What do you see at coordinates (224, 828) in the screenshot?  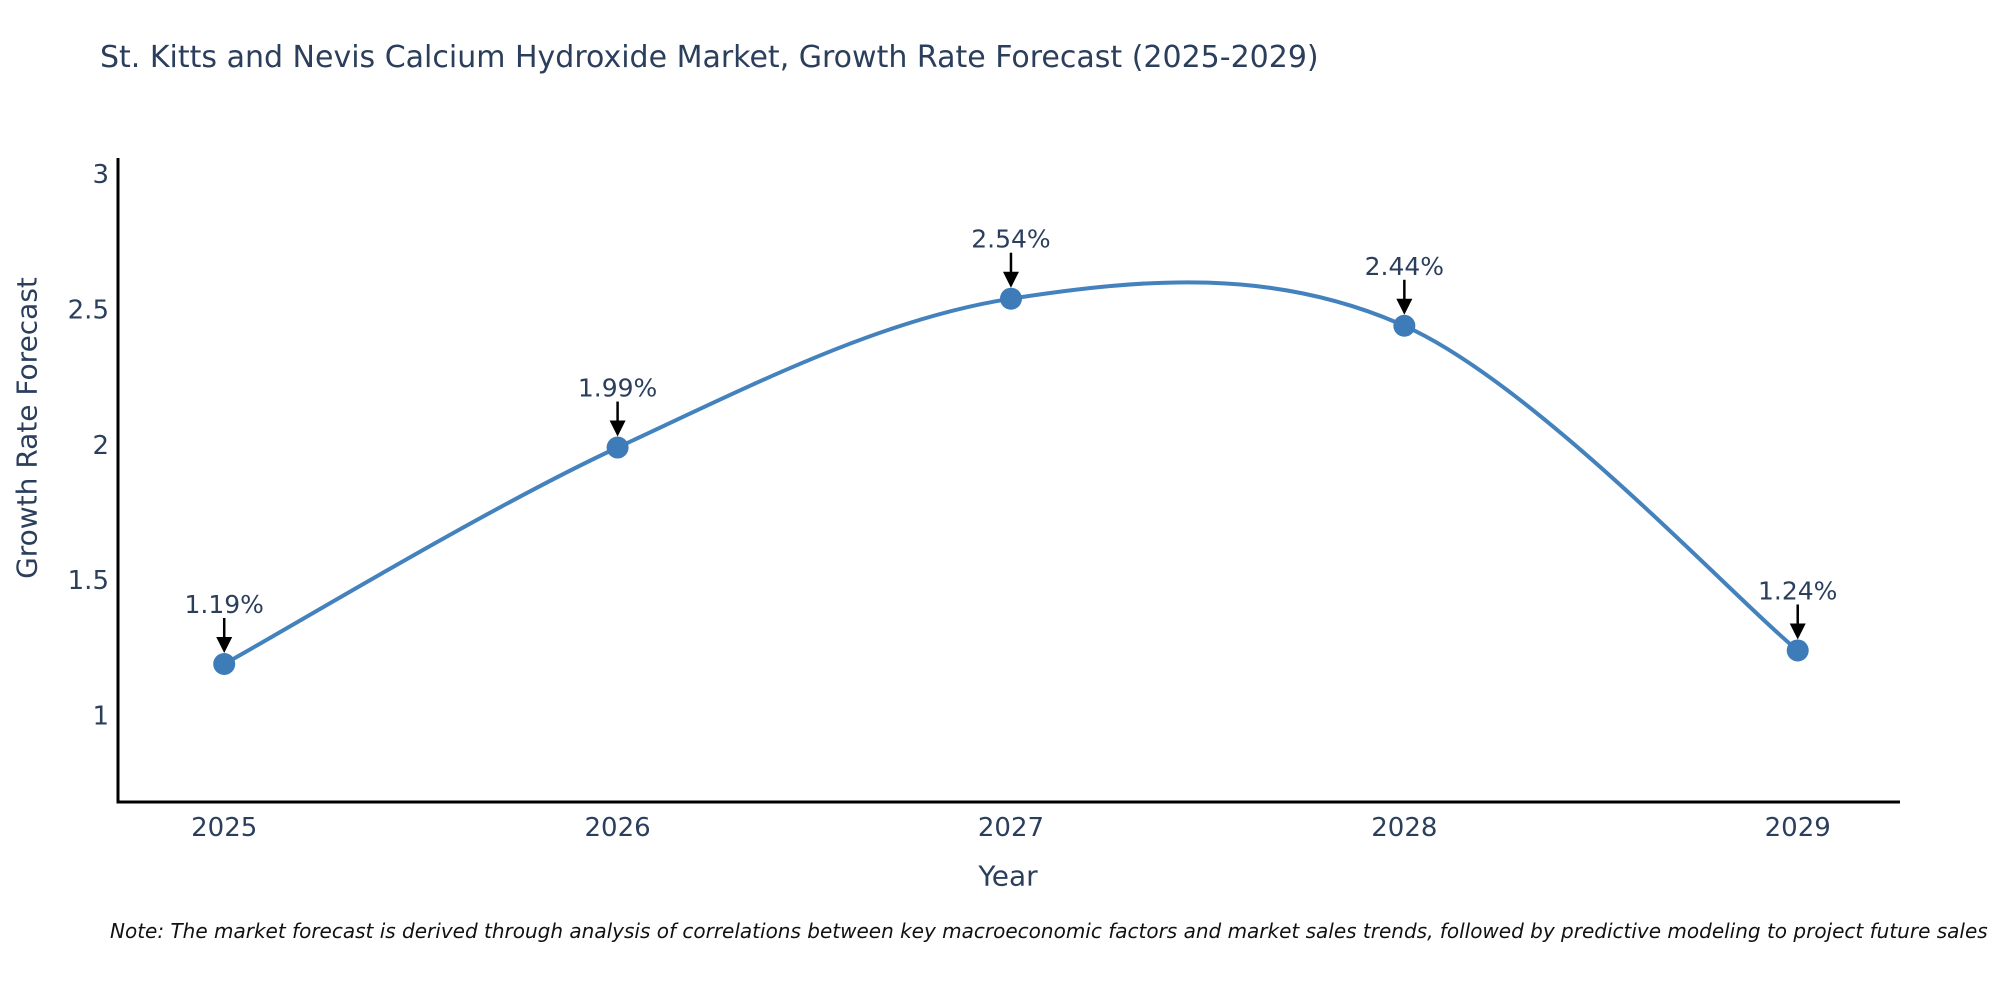 I see `x-tick-label: 2025` at bounding box center [224, 828].